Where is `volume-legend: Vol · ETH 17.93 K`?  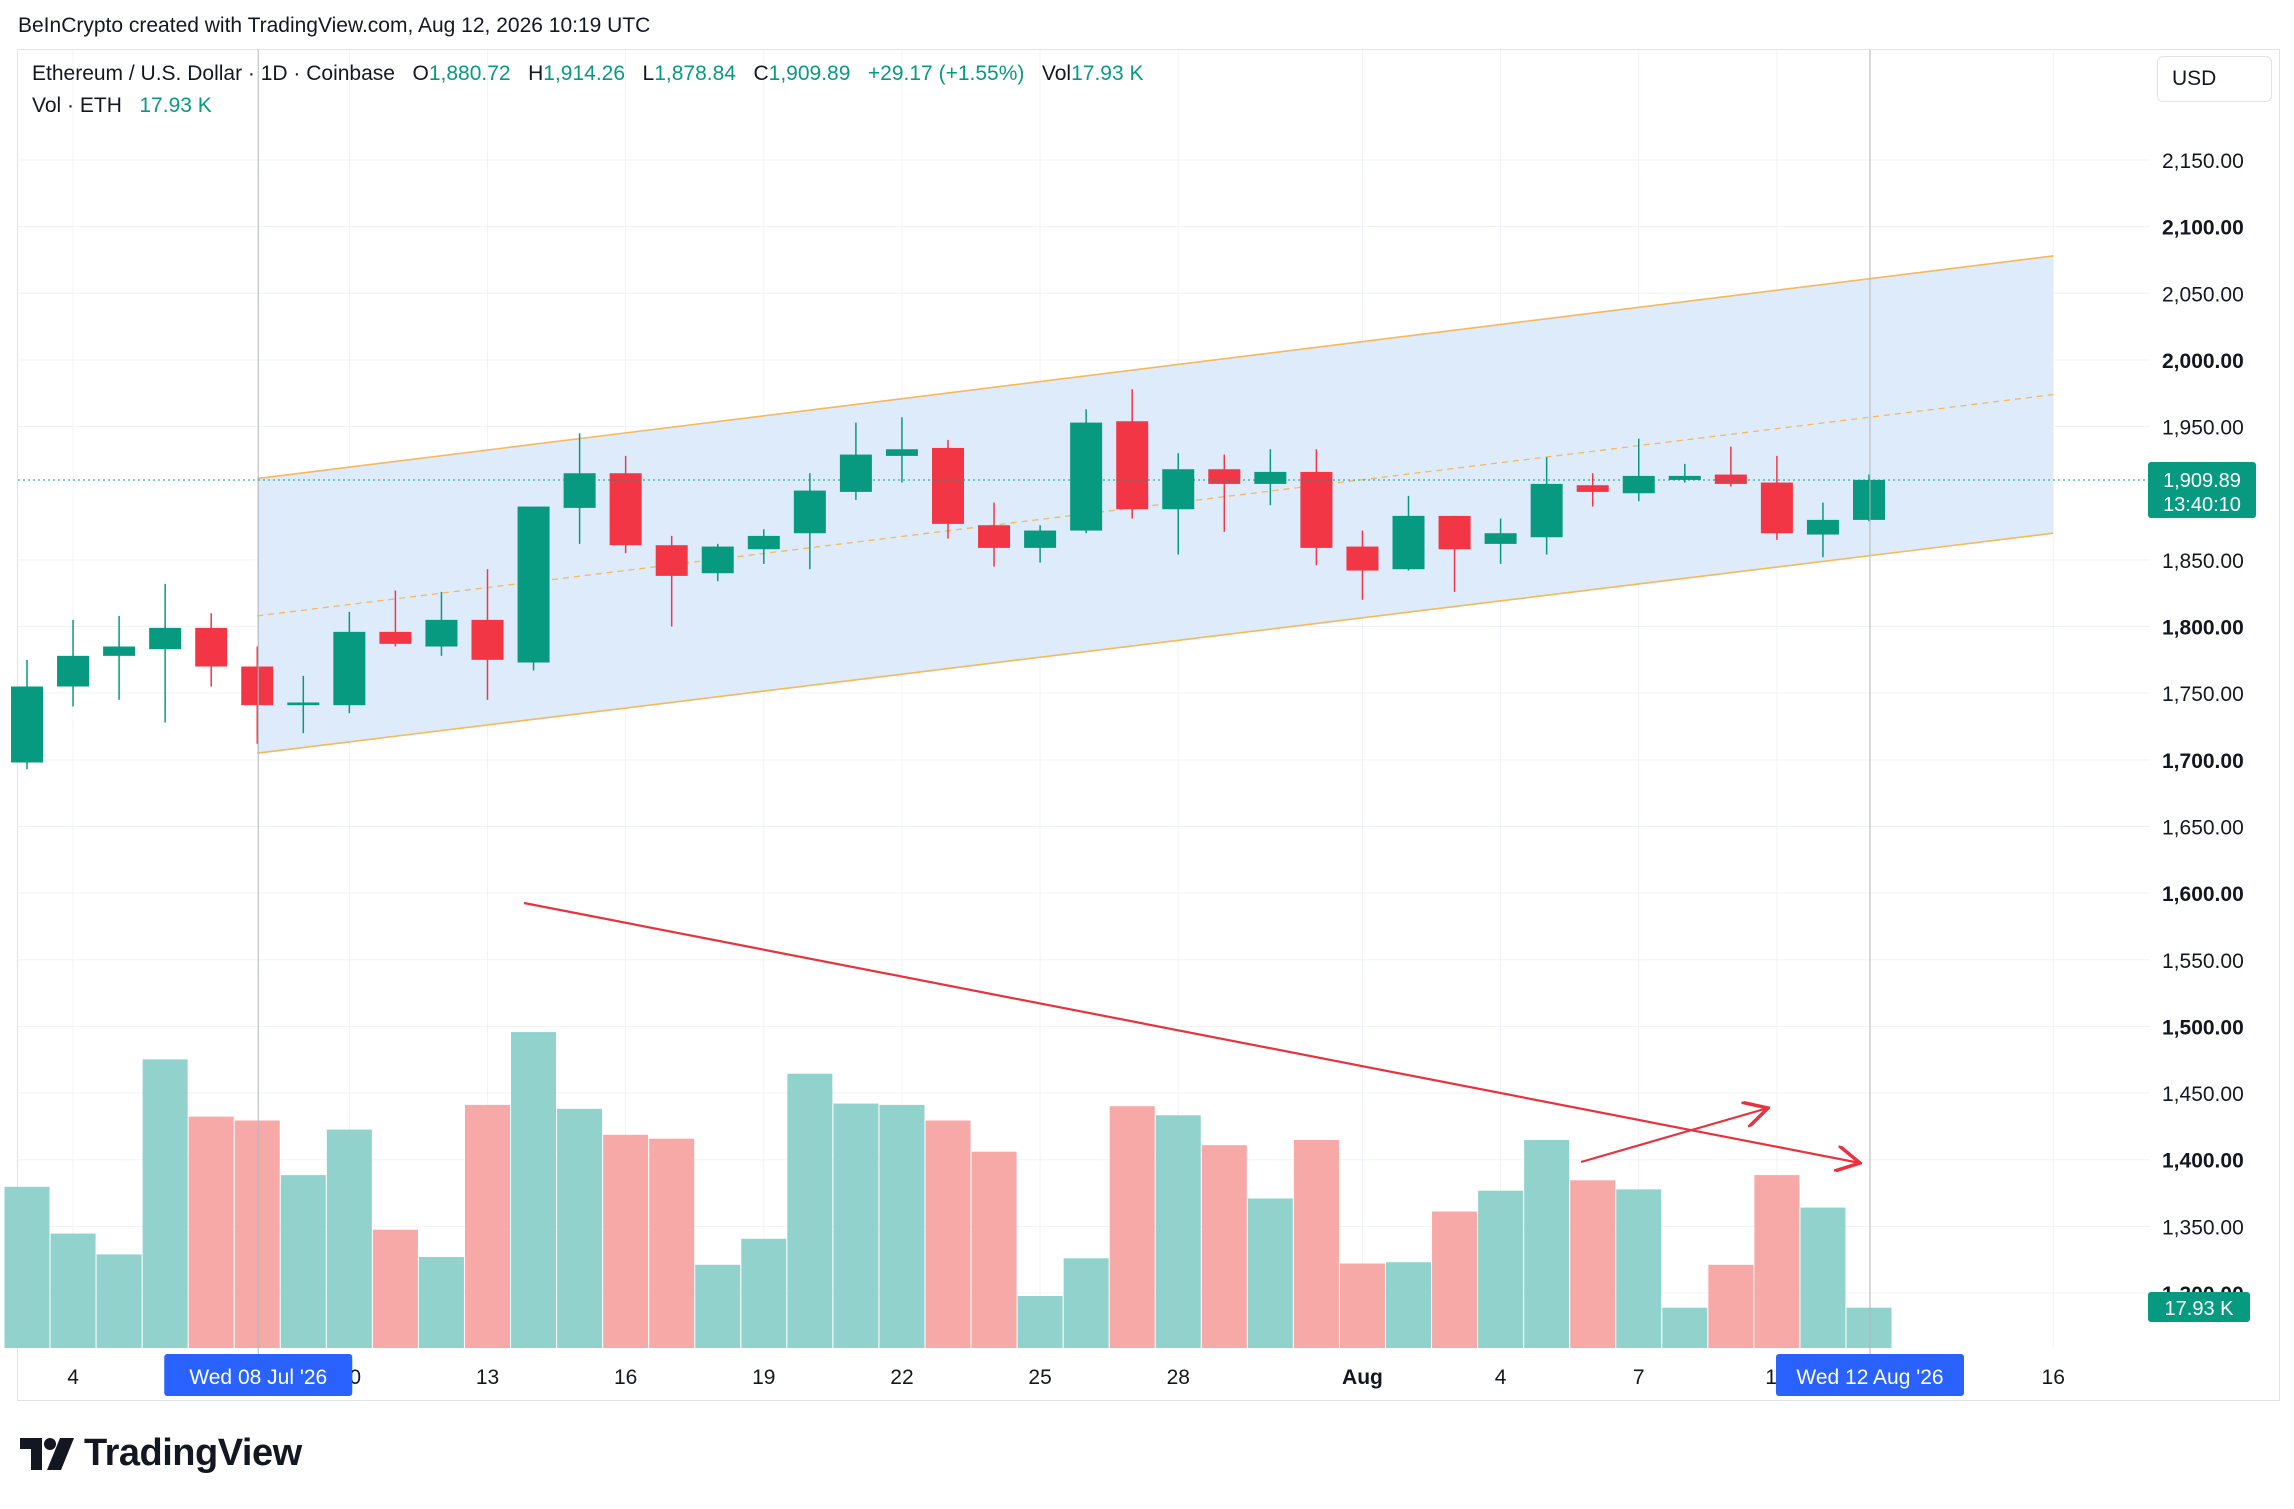
volume-legend: Vol · ETH 17.93 K is located at coordinates (122, 106).